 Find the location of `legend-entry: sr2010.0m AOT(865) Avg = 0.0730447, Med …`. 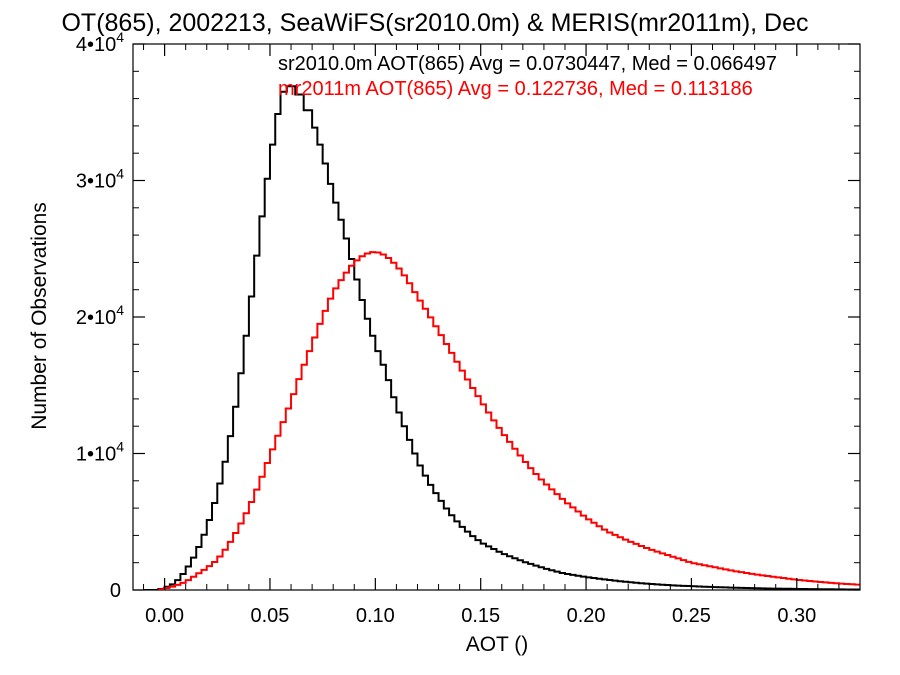

legend-entry: sr2010.0m AOT(865) Avg = 0.0730447, Med … is located at coordinates (527, 64).